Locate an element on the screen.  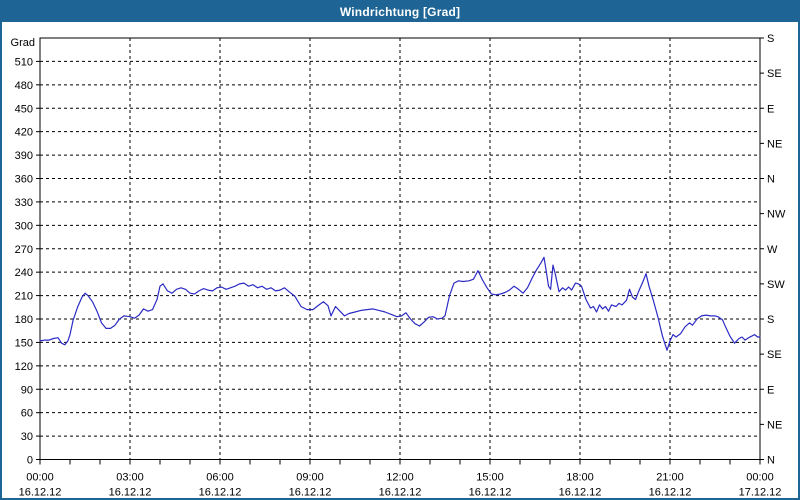
window-titlebar: Windrichtung [Grad] is located at coordinates (400, 12).